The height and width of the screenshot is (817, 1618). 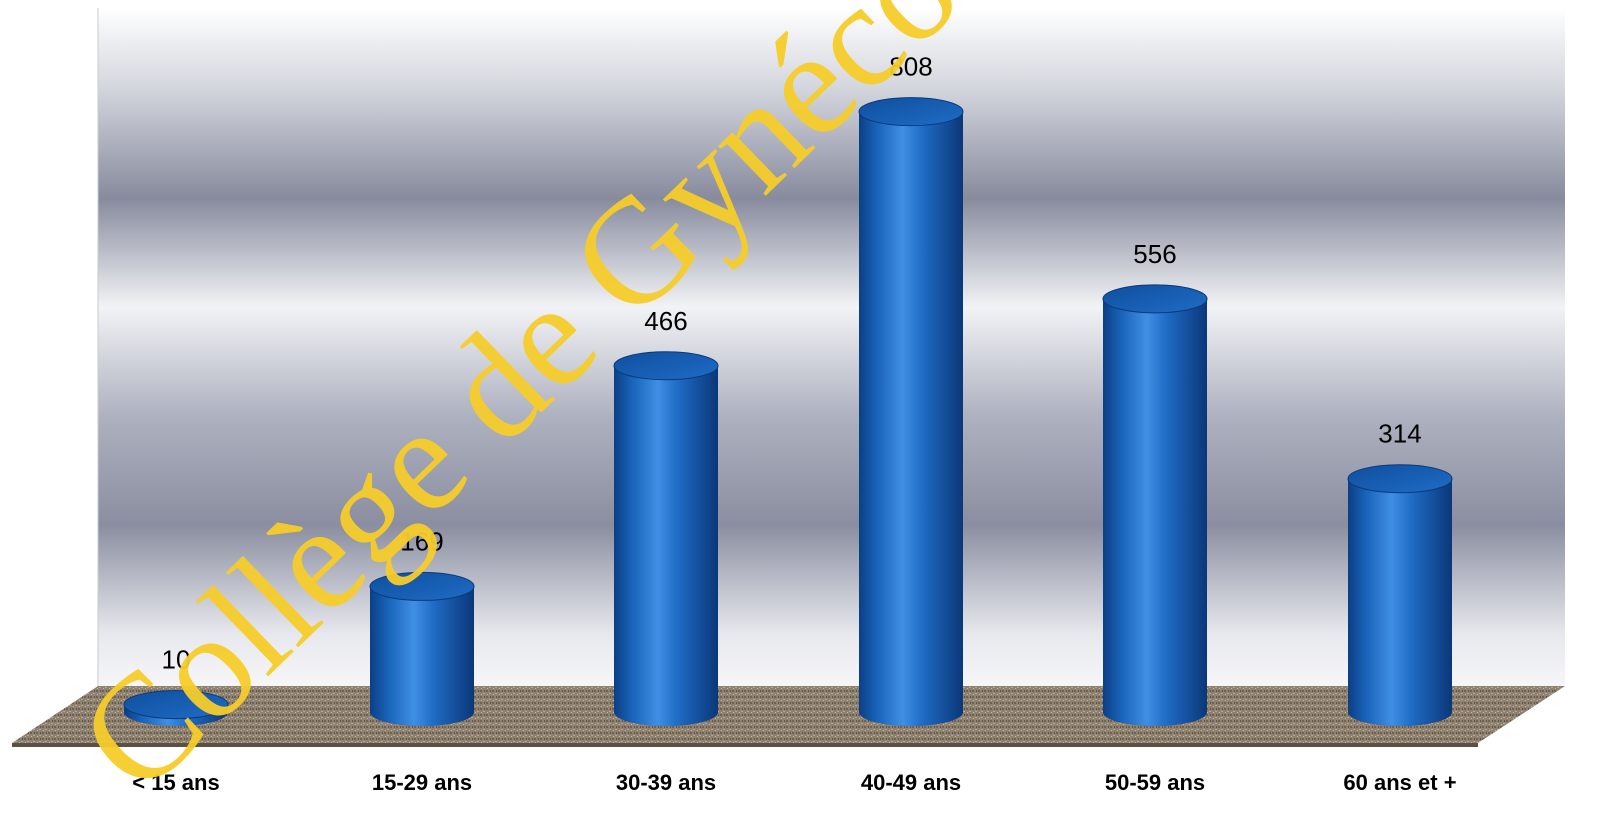 What do you see at coordinates (745, 745) in the screenshot?
I see `chart-floor-edge` at bounding box center [745, 745].